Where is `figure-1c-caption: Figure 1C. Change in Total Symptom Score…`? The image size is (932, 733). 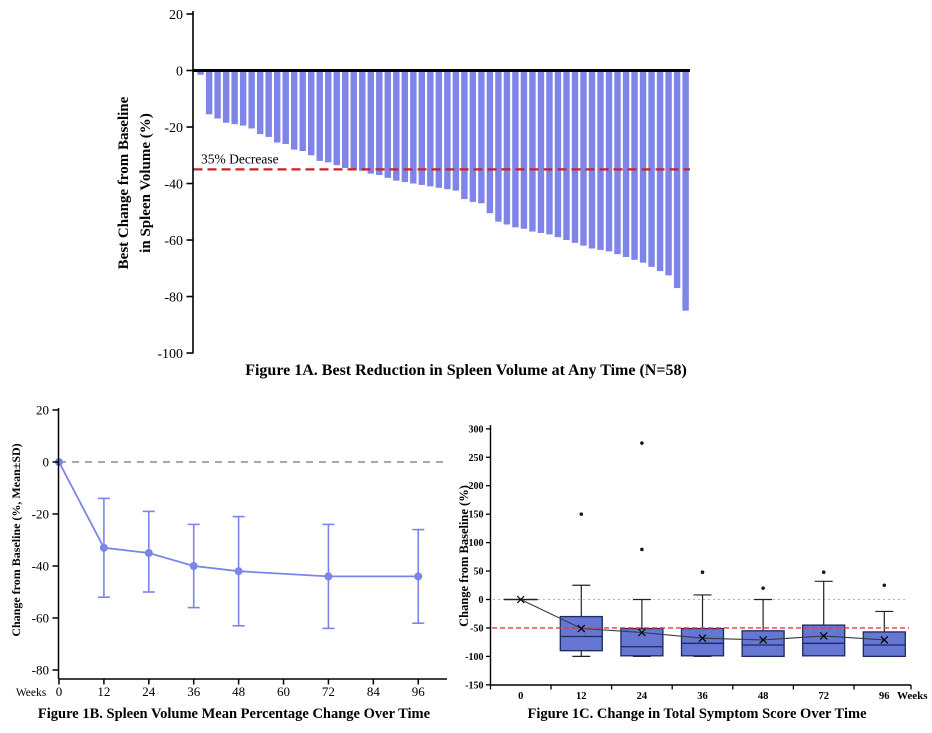
figure-1c-caption: Figure 1C. Change in Total Symptom Score… is located at coordinates (697, 714).